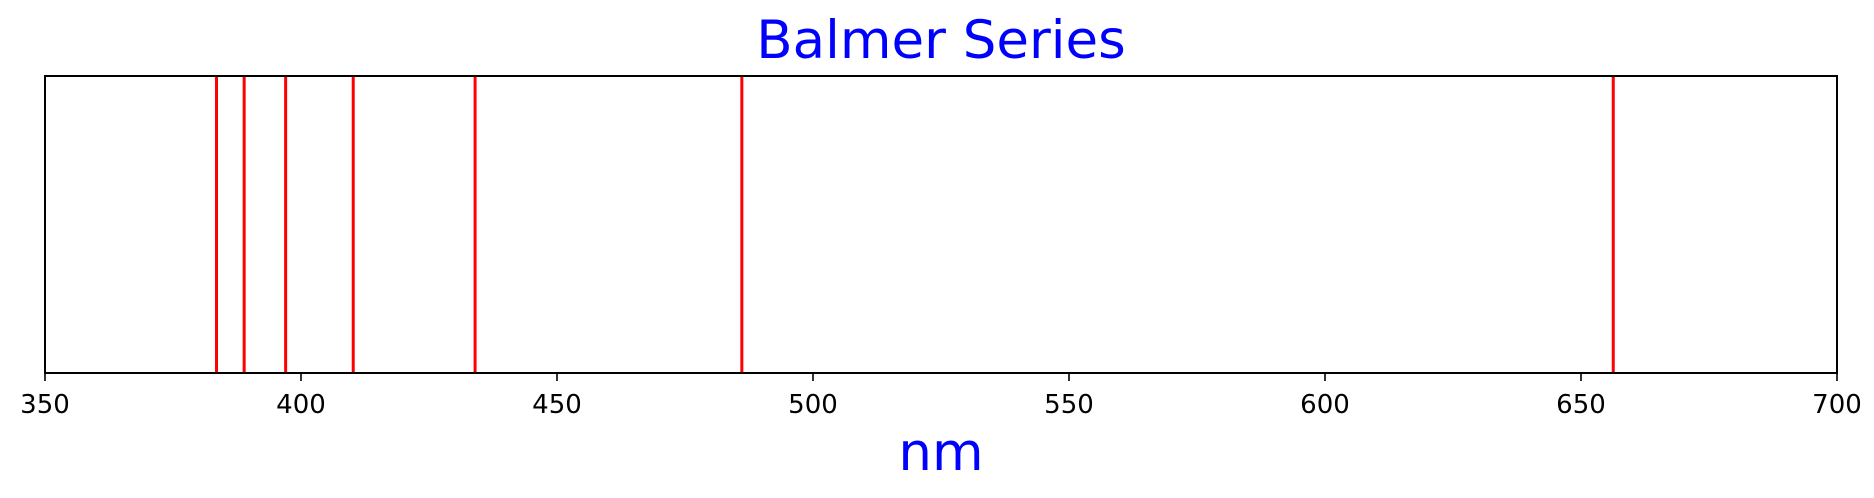  I want to click on x-tick-label: 650, so click(1581, 405).